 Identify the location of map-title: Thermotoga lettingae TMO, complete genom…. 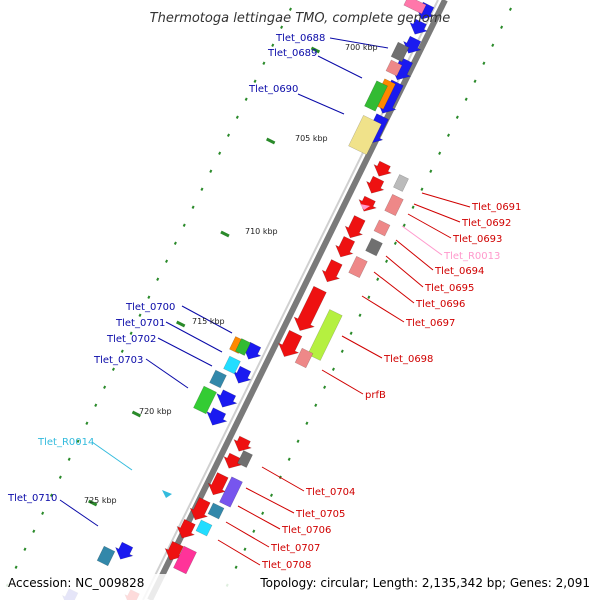
(300, 18).